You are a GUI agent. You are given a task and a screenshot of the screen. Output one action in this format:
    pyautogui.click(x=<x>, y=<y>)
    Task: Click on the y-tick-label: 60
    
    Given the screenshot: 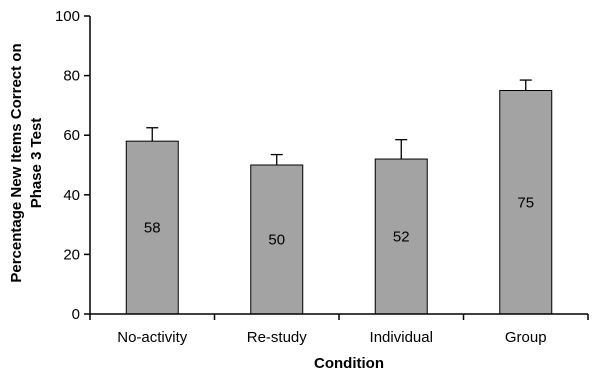 What is the action you would take?
    pyautogui.click(x=71, y=135)
    